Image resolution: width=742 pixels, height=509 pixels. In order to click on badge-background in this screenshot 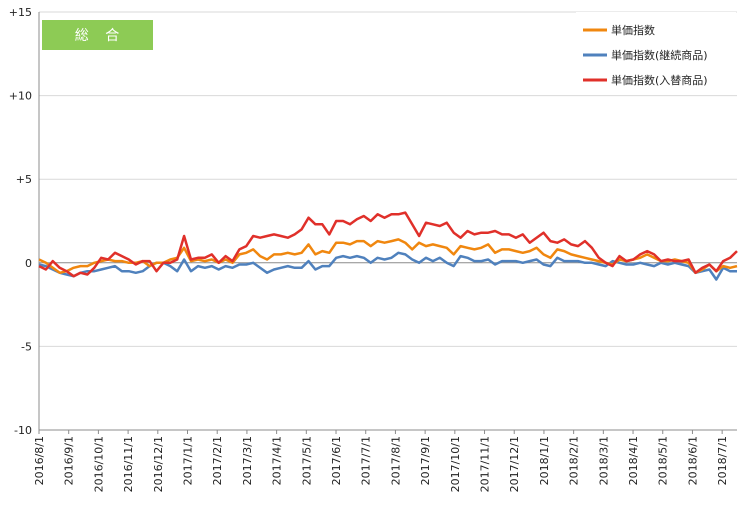, I will do `click(97, 35)`.